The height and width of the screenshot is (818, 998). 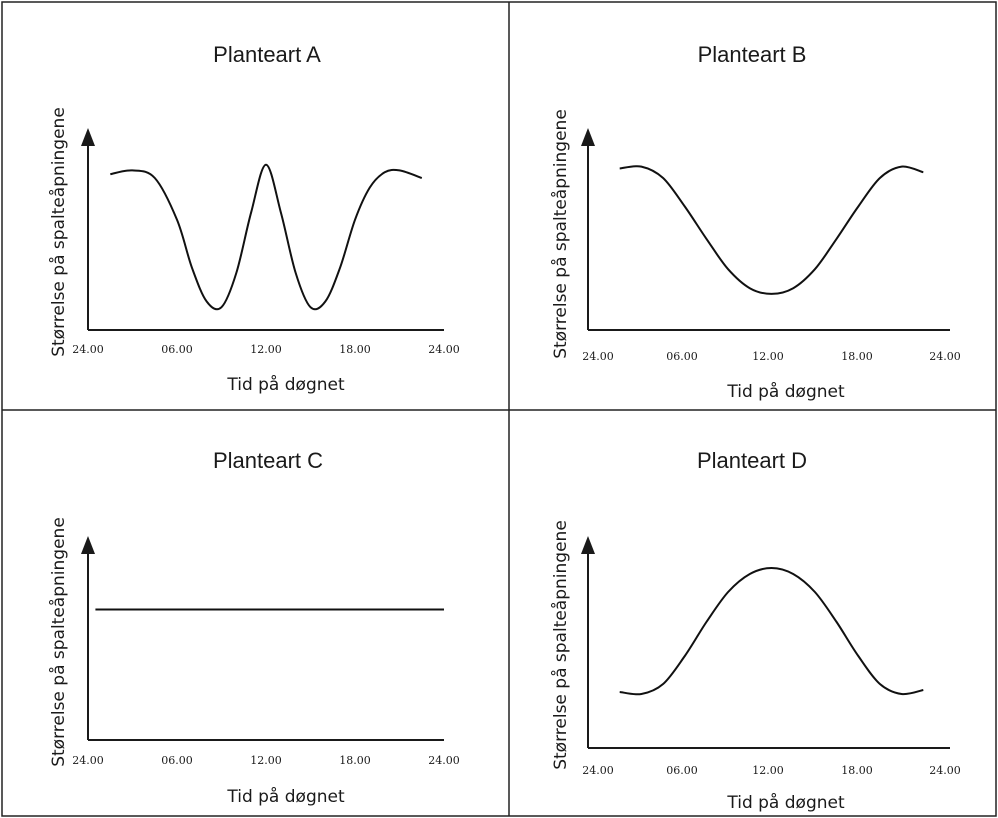 I want to click on chart-title: Planteart C, so click(x=268, y=460).